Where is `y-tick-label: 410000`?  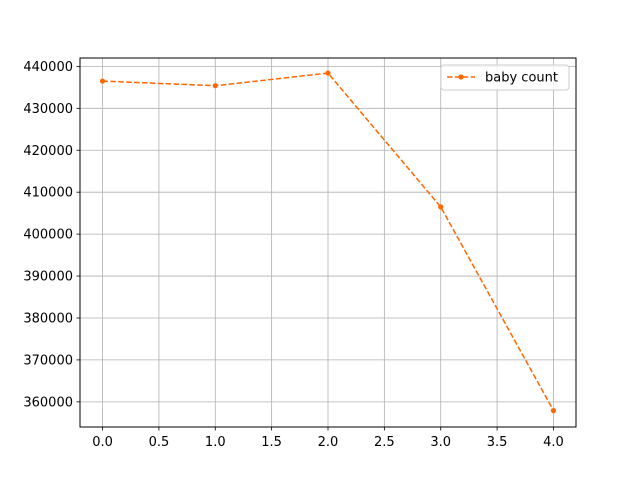
y-tick-label: 410000 is located at coordinates (48, 193).